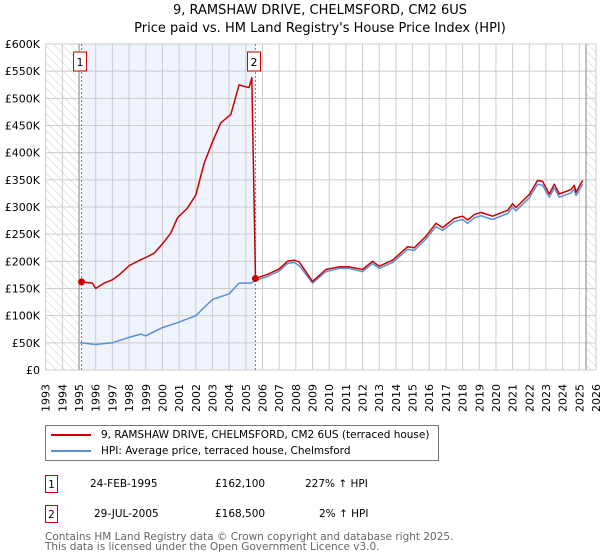 Image resolution: width=600 pixels, height=560 pixels. I want to click on x-tick-label: 1999, so click(146, 398).